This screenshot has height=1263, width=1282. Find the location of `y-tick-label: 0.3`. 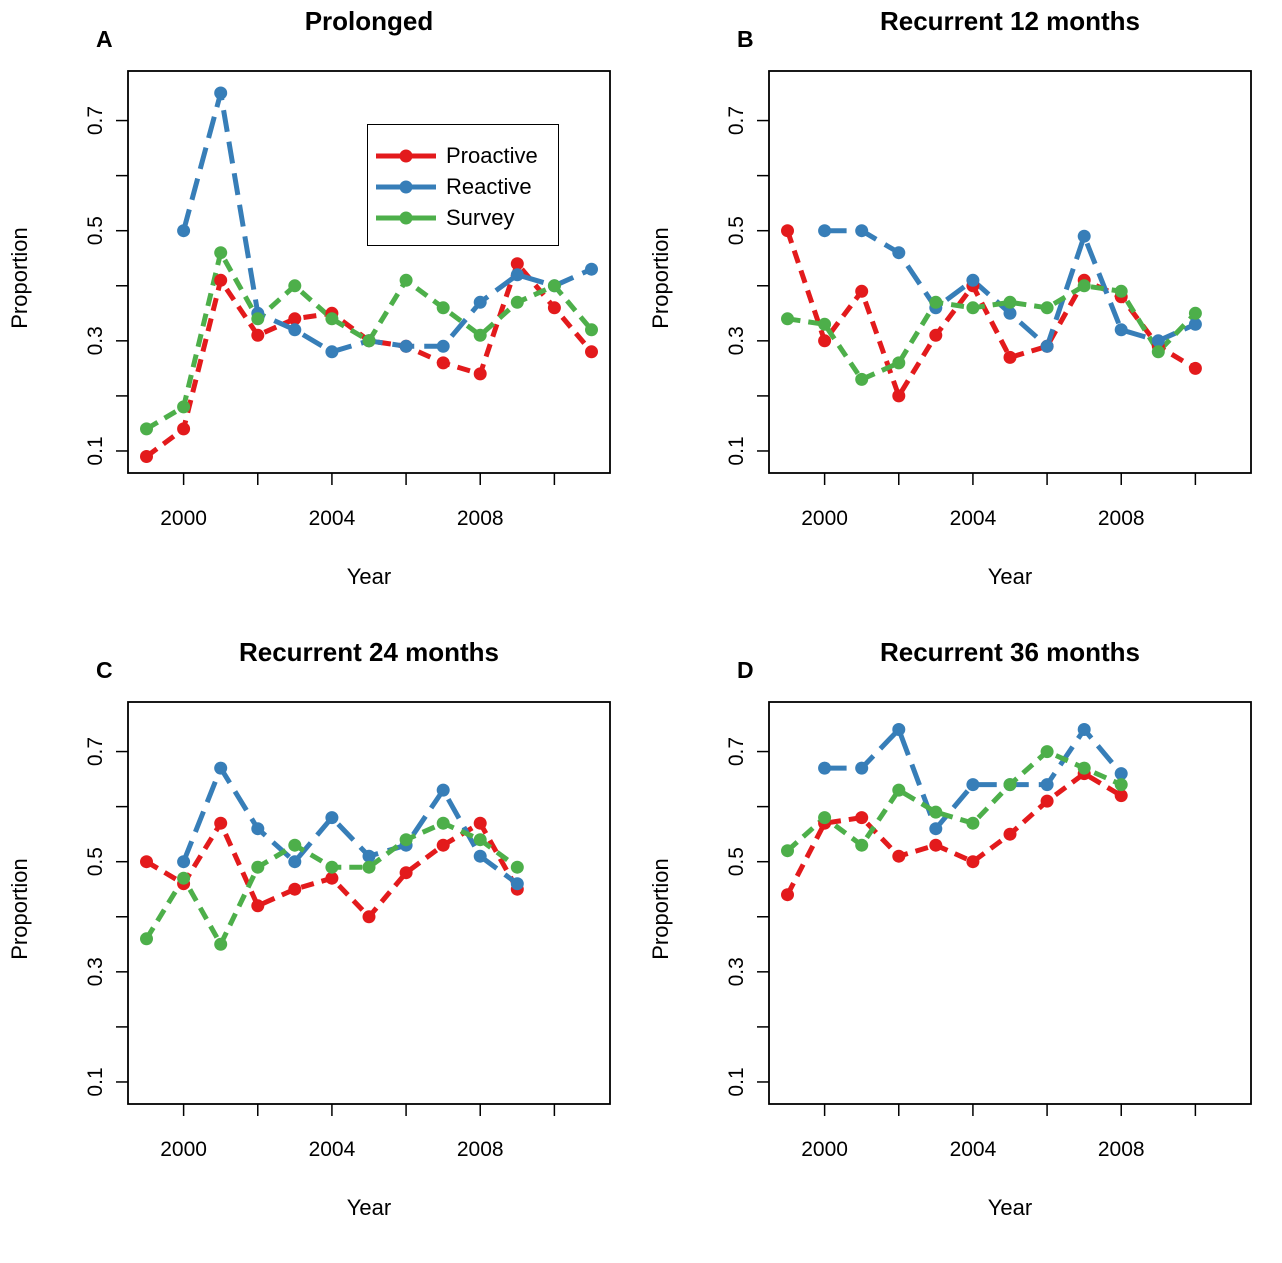

y-tick-label: 0.3 is located at coordinates (95, 340).